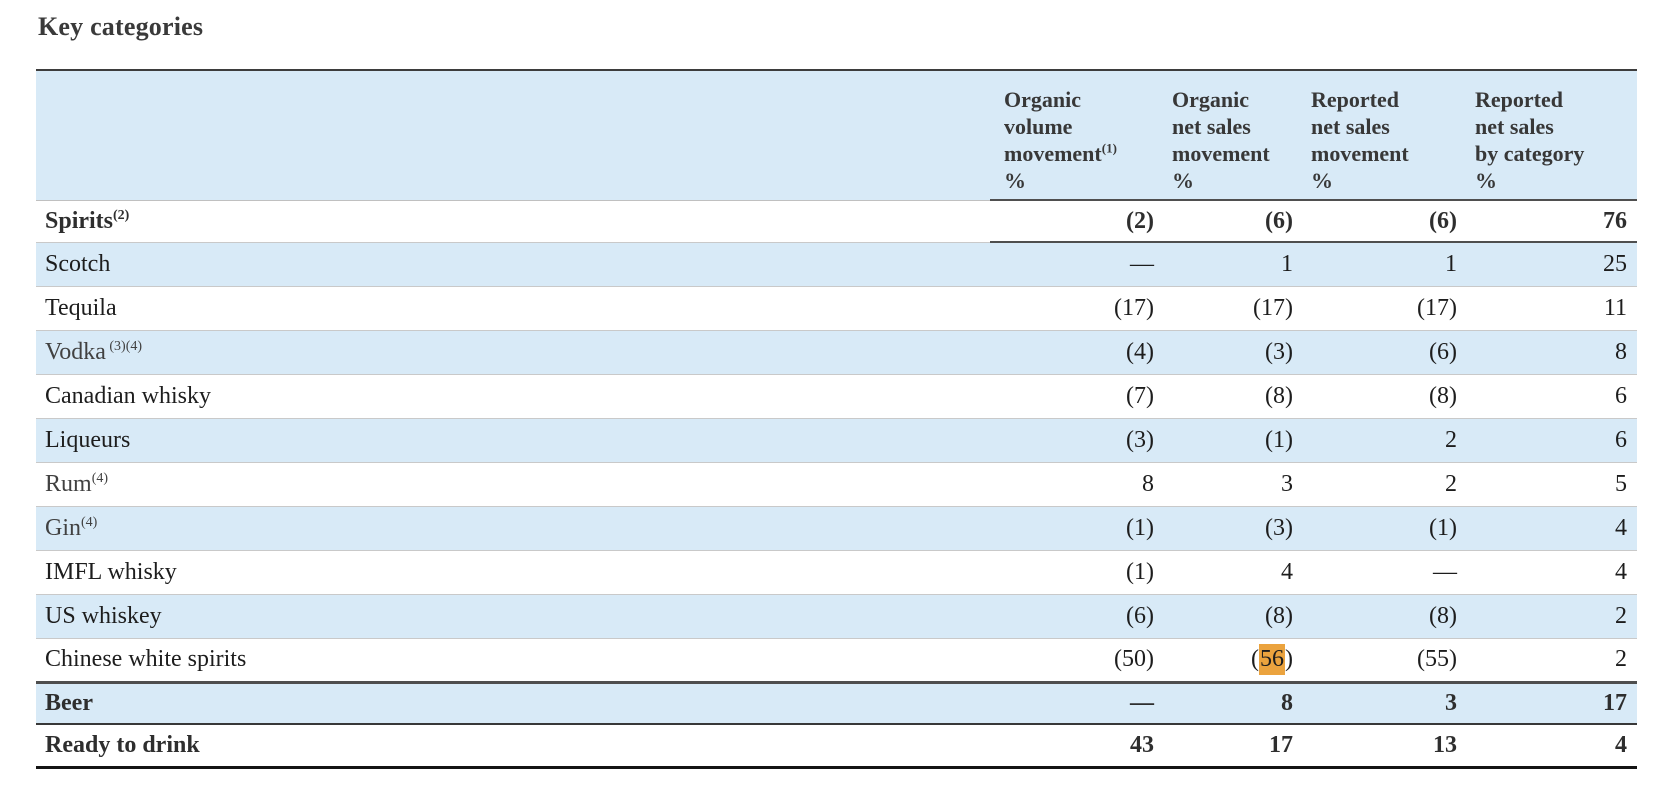 The image size is (1672, 802). I want to click on row-label: Scotch, so click(513, 264).